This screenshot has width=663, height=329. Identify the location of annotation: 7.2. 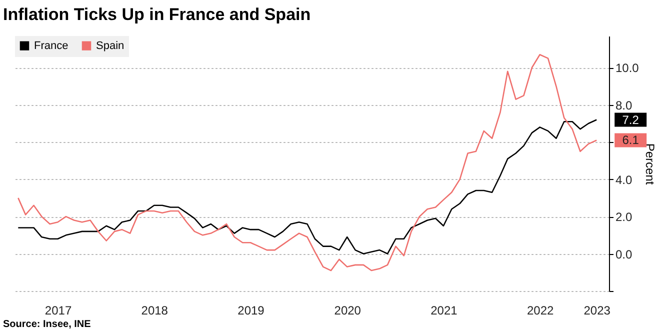
(631, 119).